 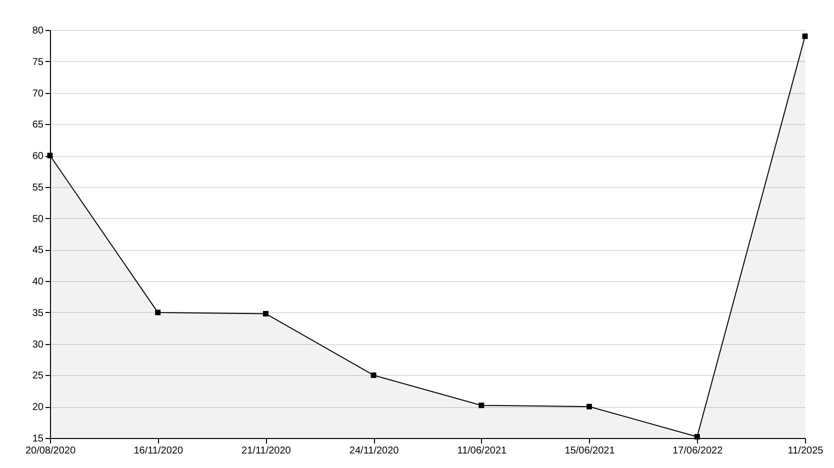 What do you see at coordinates (38, 94) in the screenshot?
I see `y-tick-label: 70` at bounding box center [38, 94].